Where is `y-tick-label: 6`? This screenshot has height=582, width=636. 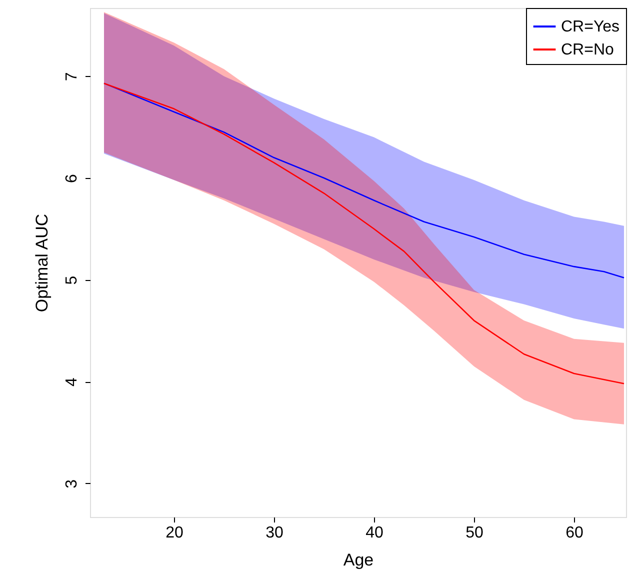
y-tick-label: 6 is located at coordinates (72, 178).